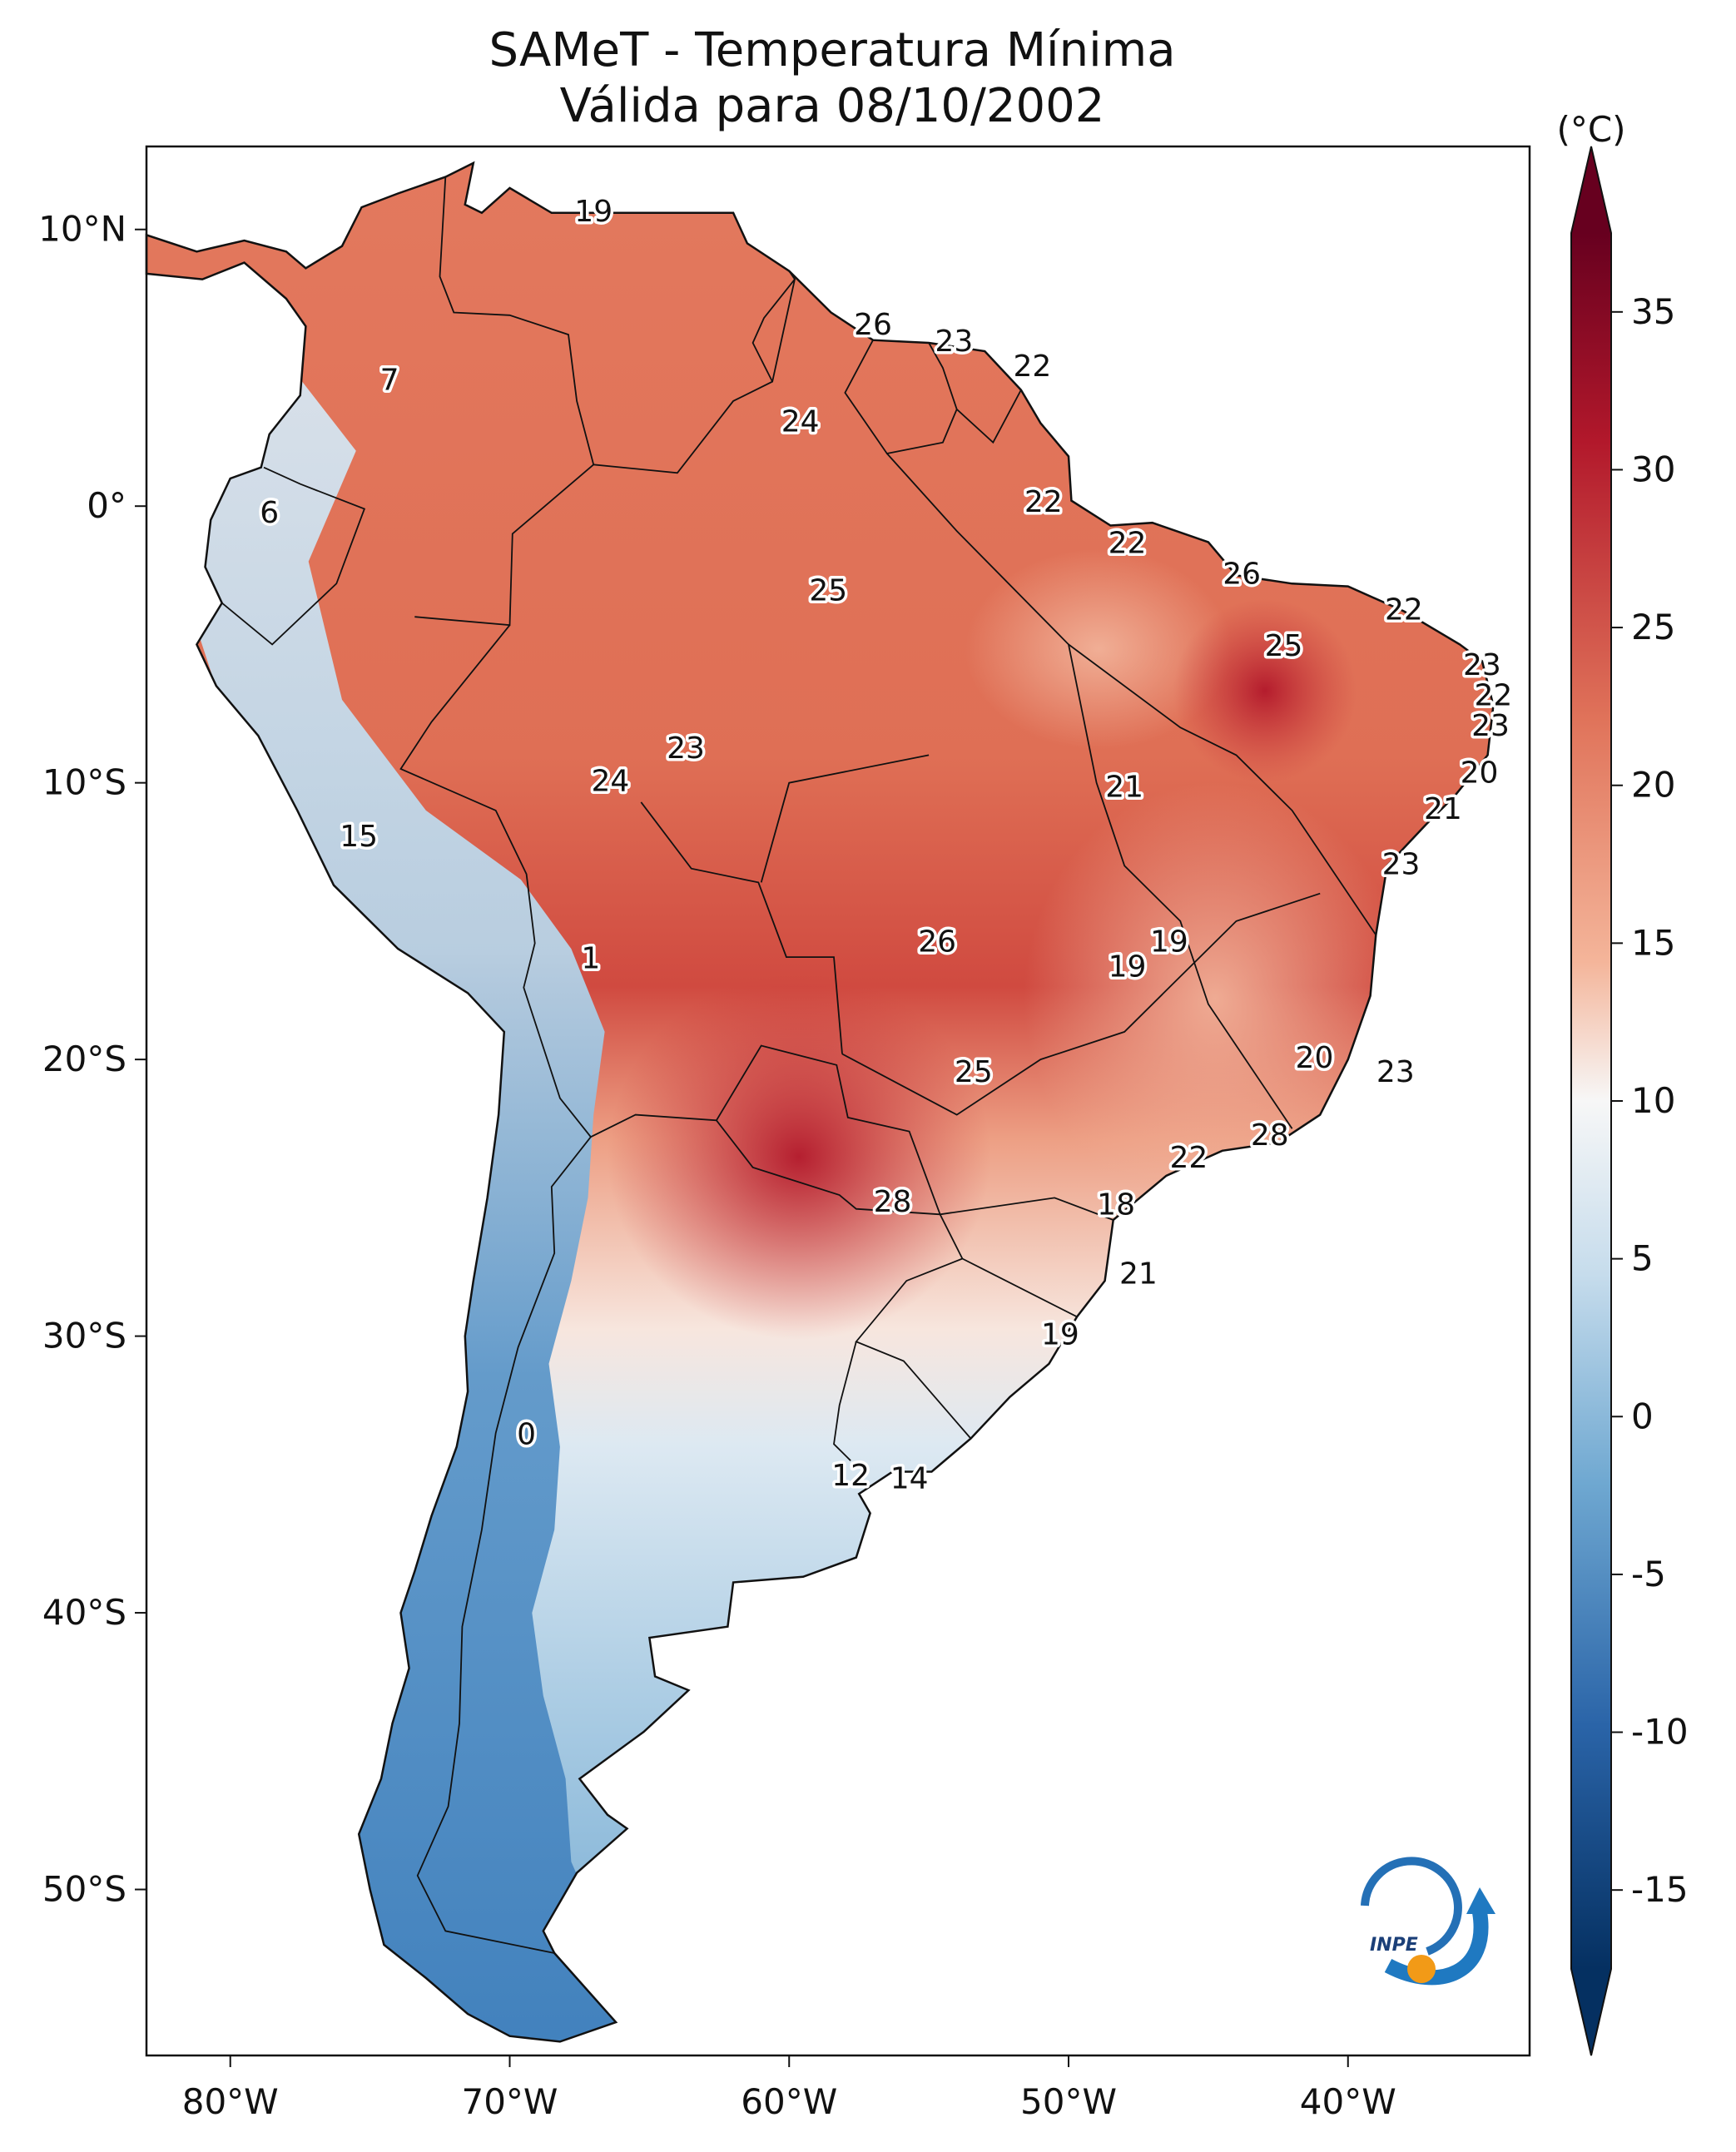 This screenshot has width=1736, height=2152. What do you see at coordinates (789, 2101) in the screenshot?
I see `lon-tick-label: 60°W` at bounding box center [789, 2101].